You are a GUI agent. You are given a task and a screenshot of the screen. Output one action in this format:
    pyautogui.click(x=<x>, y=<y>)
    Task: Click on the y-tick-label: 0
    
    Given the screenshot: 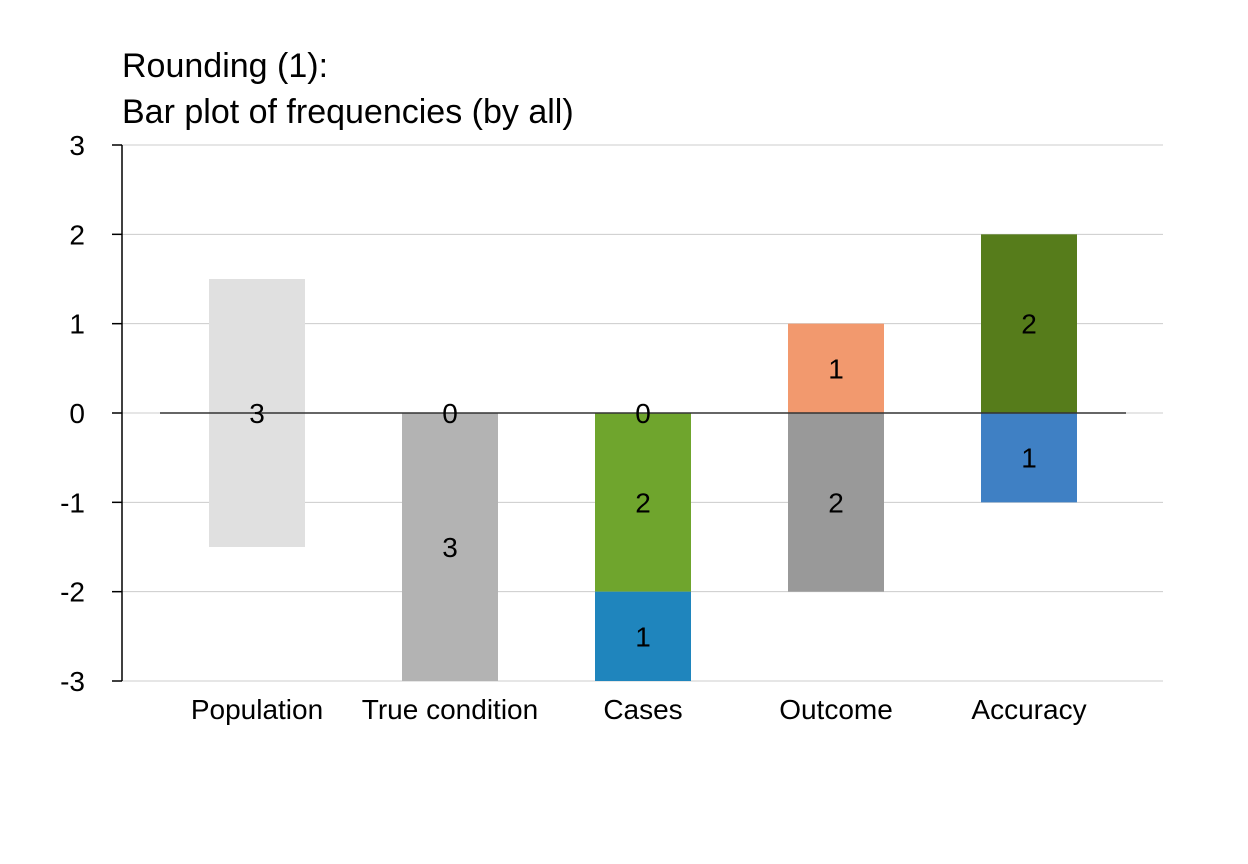 What is the action you would take?
    pyautogui.click(x=77, y=413)
    